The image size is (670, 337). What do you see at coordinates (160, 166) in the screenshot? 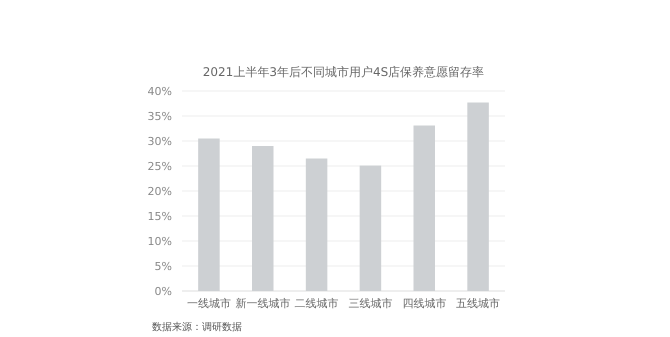
I see `y-tick-label: 25%` at bounding box center [160, 166].